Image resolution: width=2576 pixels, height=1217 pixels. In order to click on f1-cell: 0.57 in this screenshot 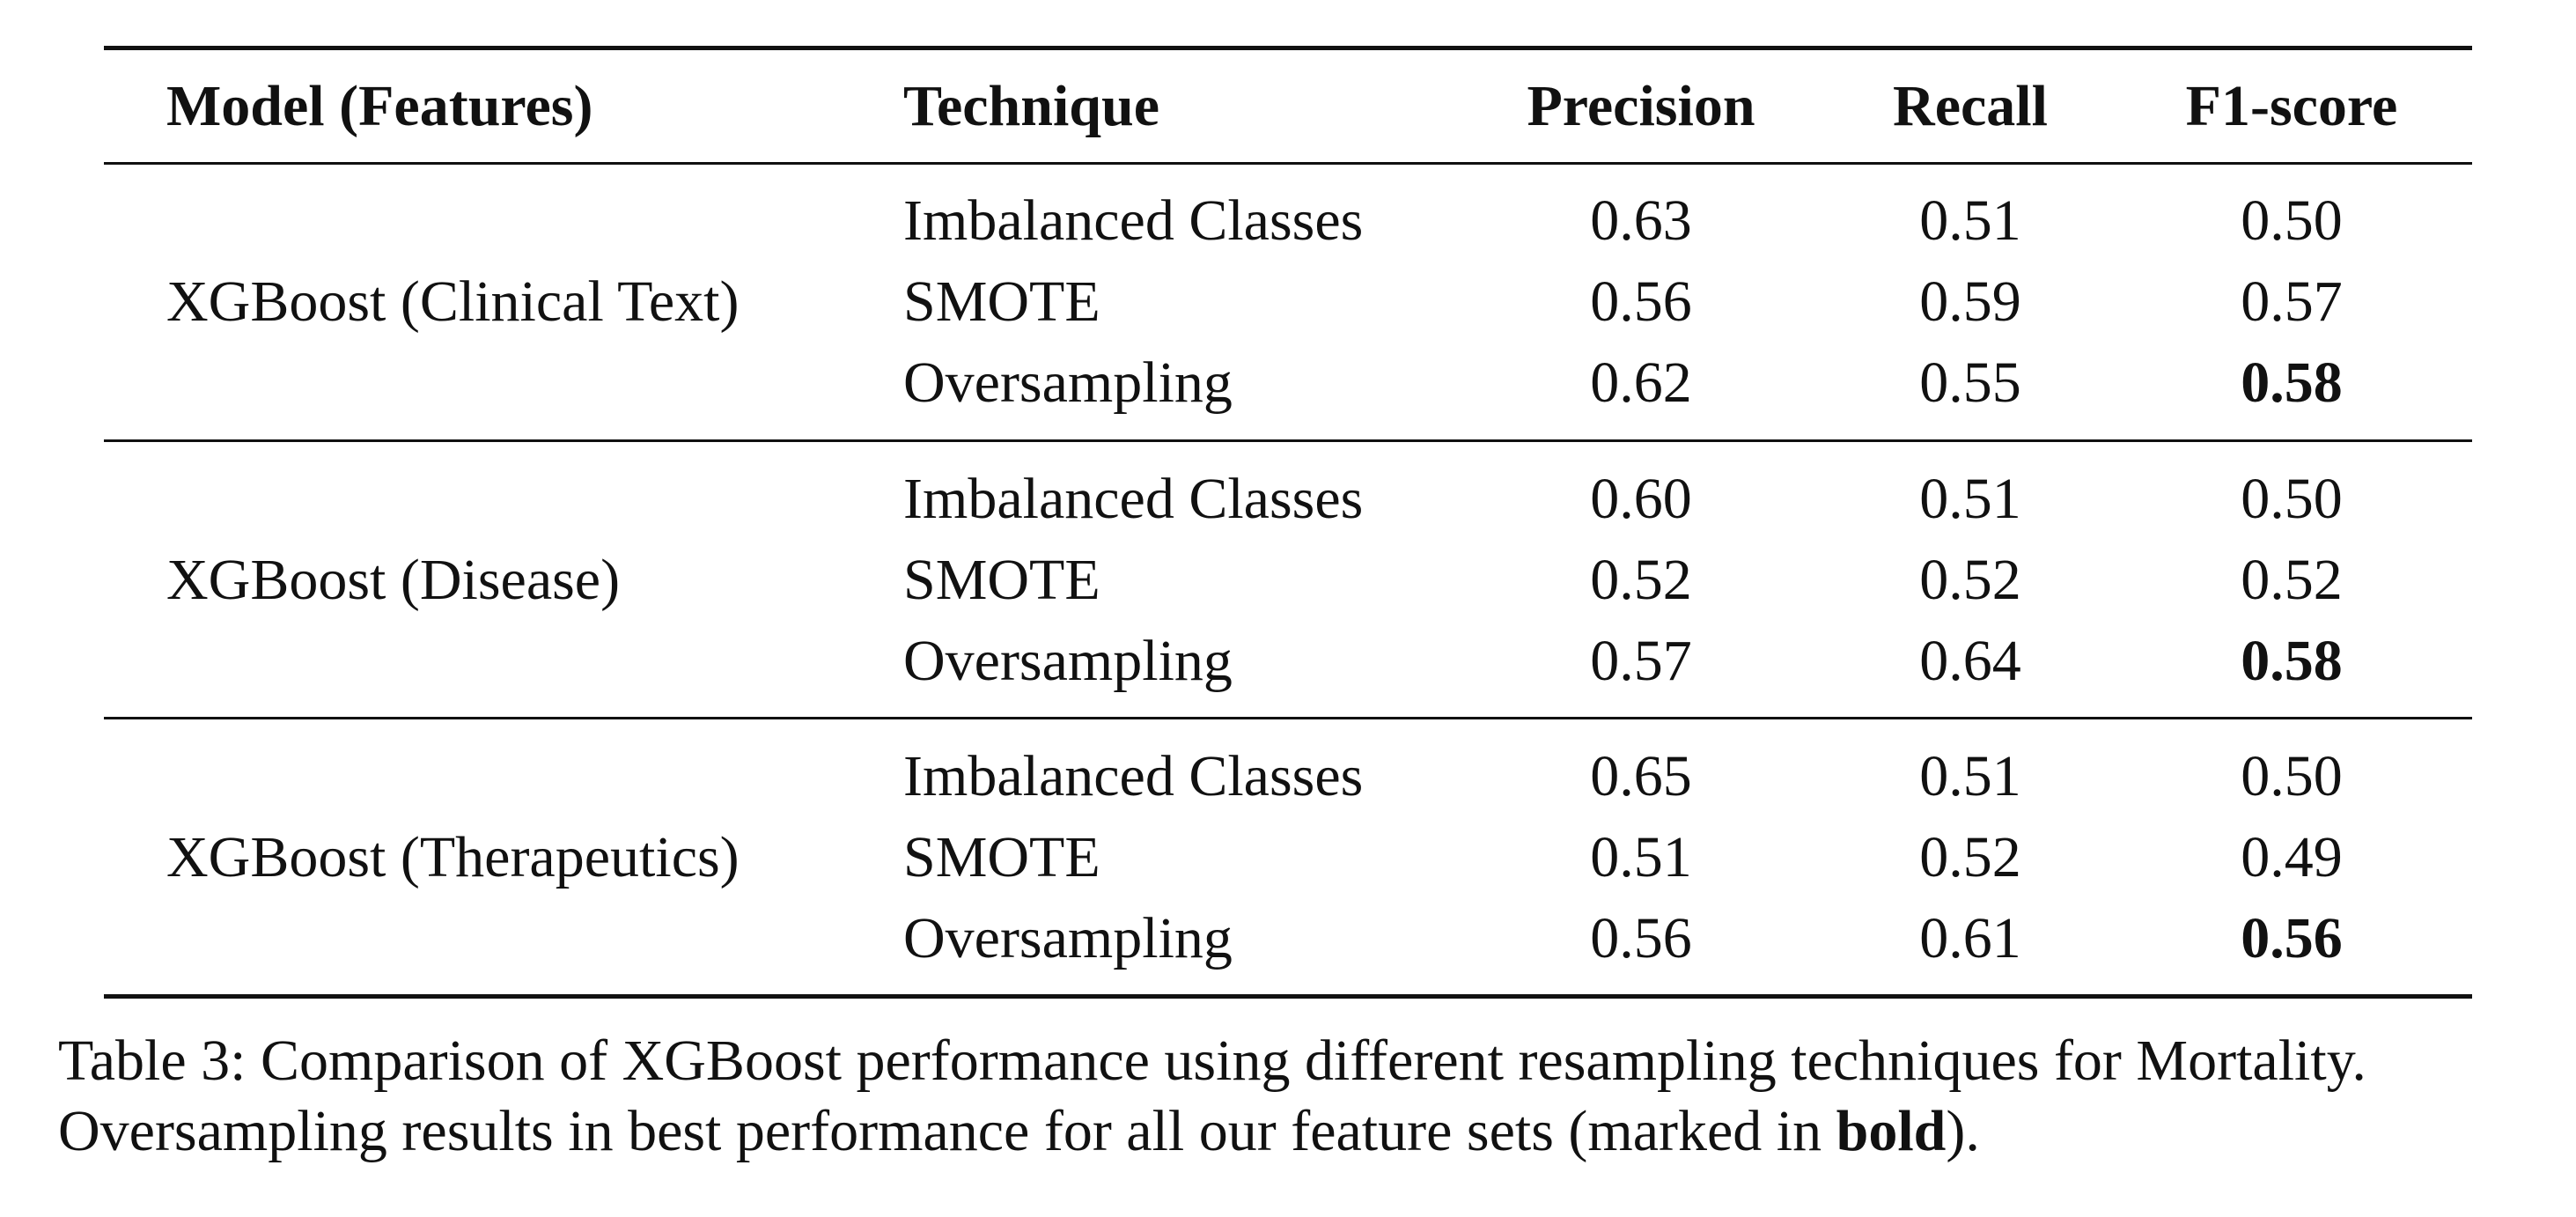, I will do `click(2292, 301)`.